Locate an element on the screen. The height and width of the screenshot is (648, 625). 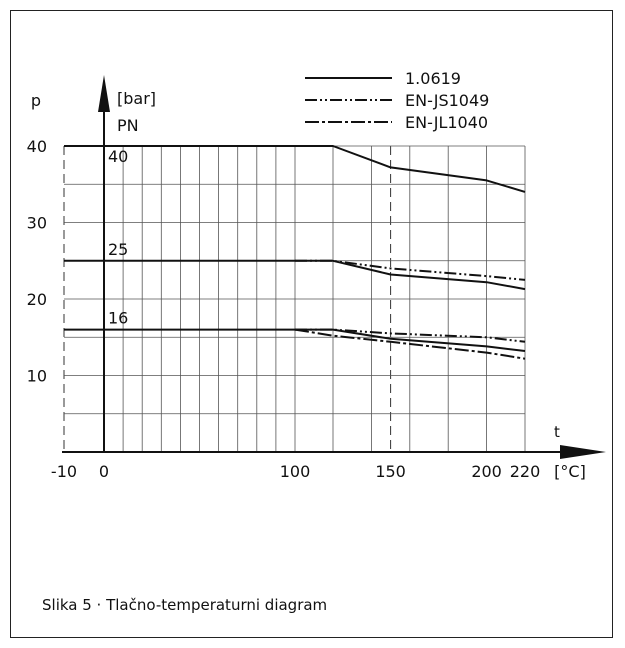
series-line-1.0619-pn40 is located at coordinates (295, 169).